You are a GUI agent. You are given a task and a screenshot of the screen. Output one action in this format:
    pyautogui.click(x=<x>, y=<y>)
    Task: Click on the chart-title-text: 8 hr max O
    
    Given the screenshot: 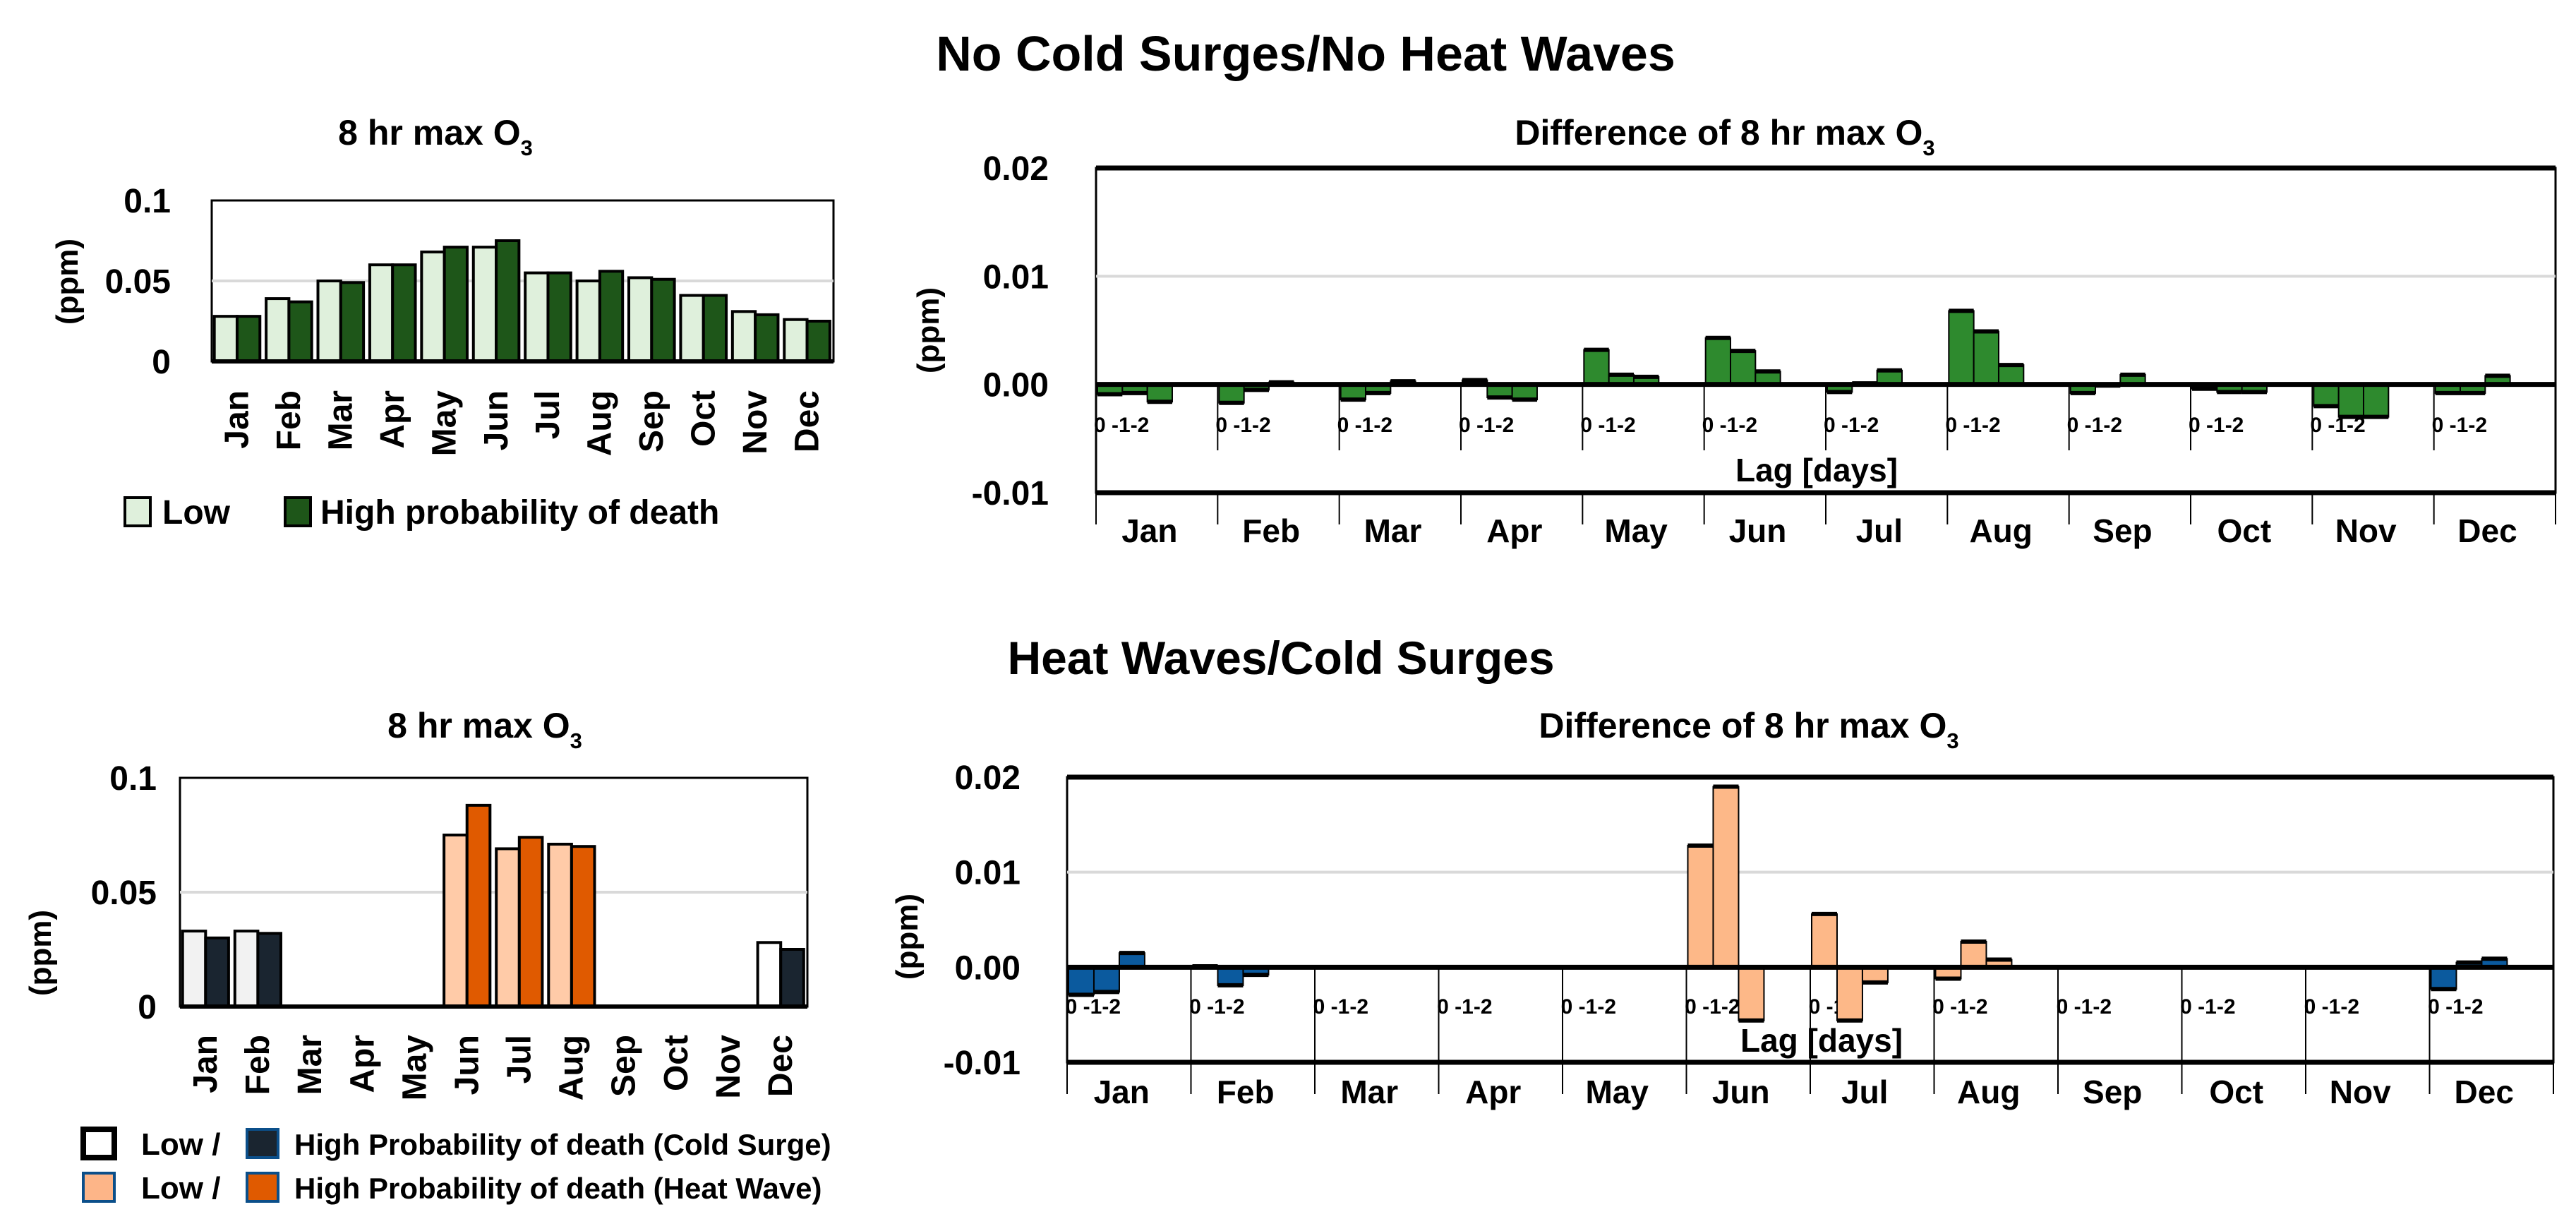 What is the action you would take?
    pyautogui.click(x=429, y=132)
    